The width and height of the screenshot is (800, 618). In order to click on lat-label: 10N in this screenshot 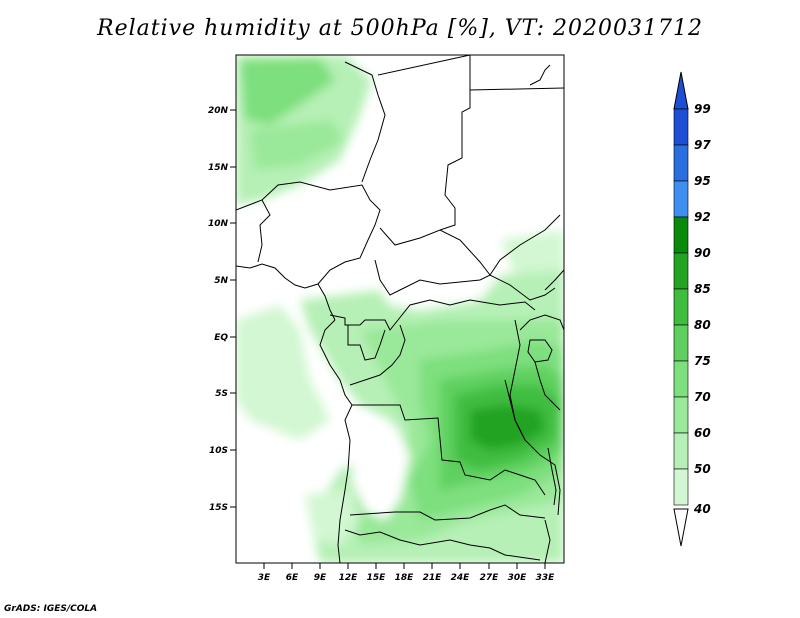, I will do `click(218, 224)`.